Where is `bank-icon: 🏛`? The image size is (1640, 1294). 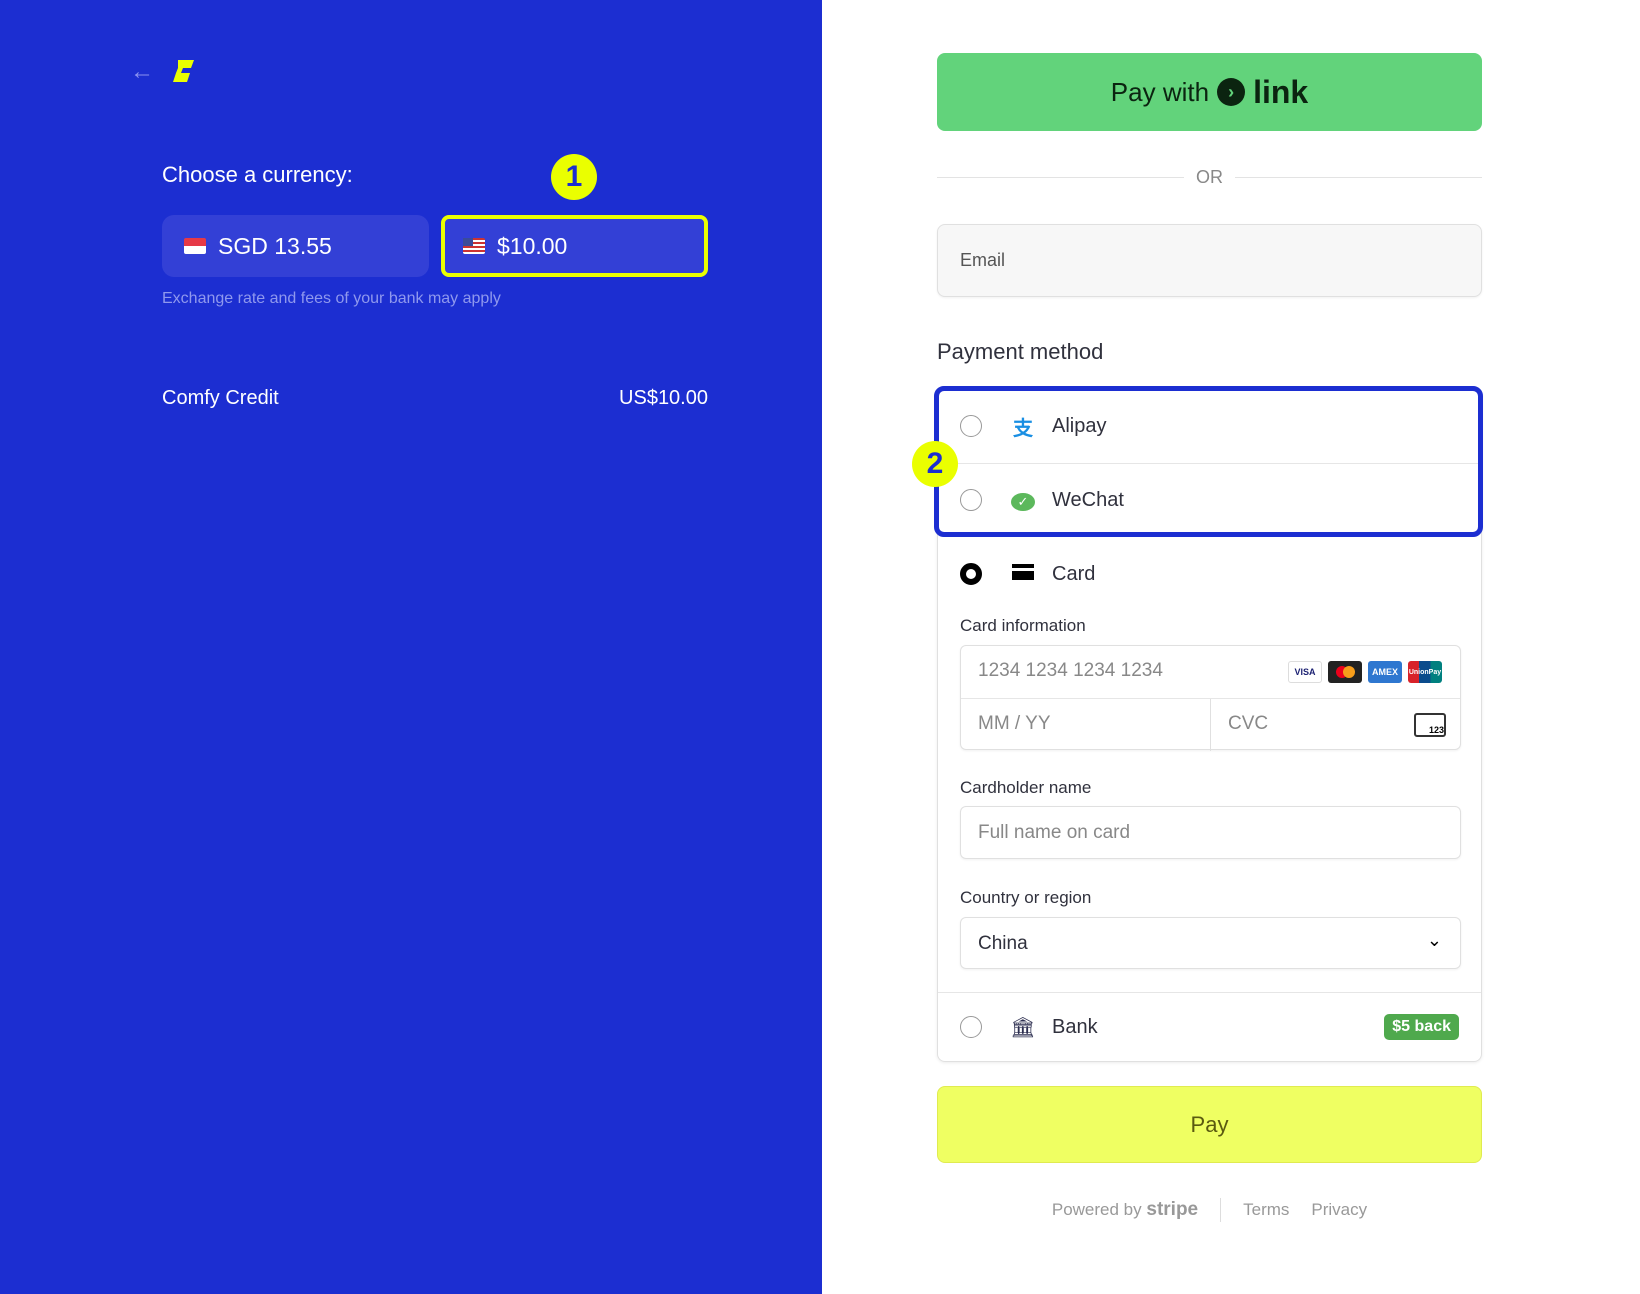 bank-icon: 🏛 is located at coordinates (1023, 1027).